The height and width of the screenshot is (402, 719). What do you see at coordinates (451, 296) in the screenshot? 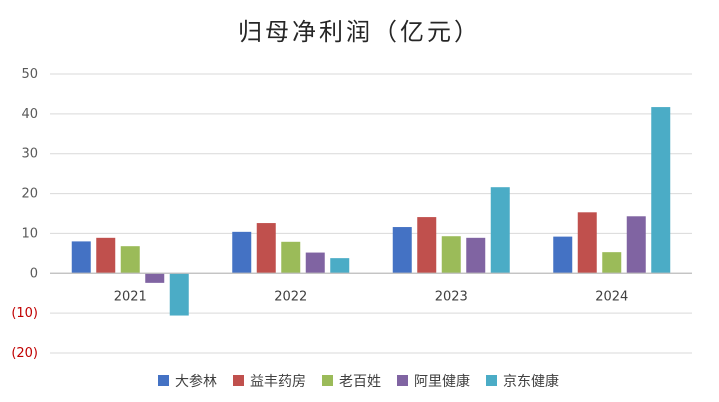
I see `x-category-label: 2023` at bounding box center [451, 296].